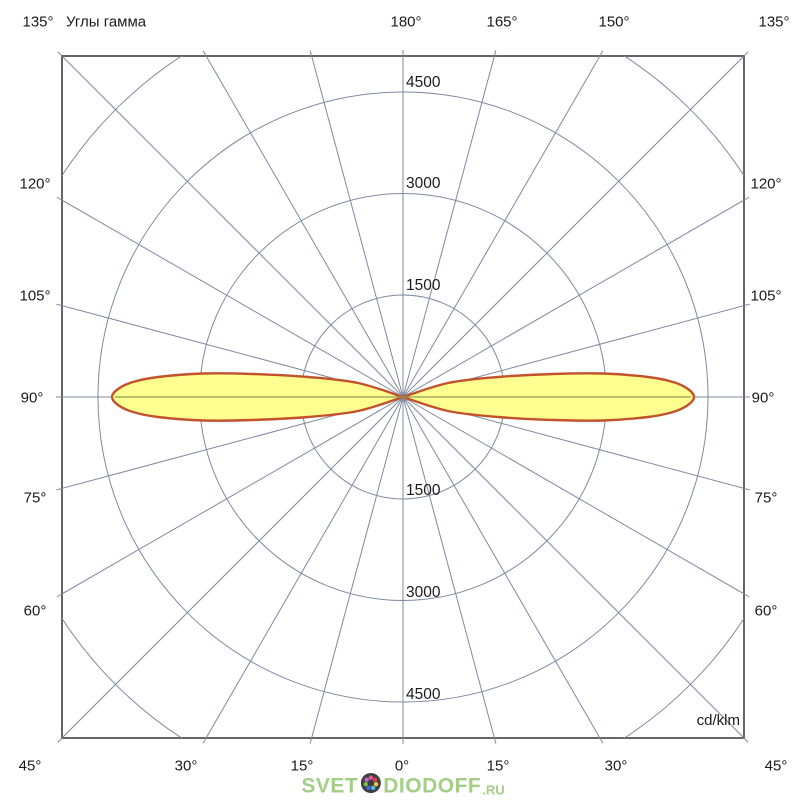 The width and height of the screenshot is (800, 800). I want to click on gamma-angle-label: 150°, so click(614, 22).